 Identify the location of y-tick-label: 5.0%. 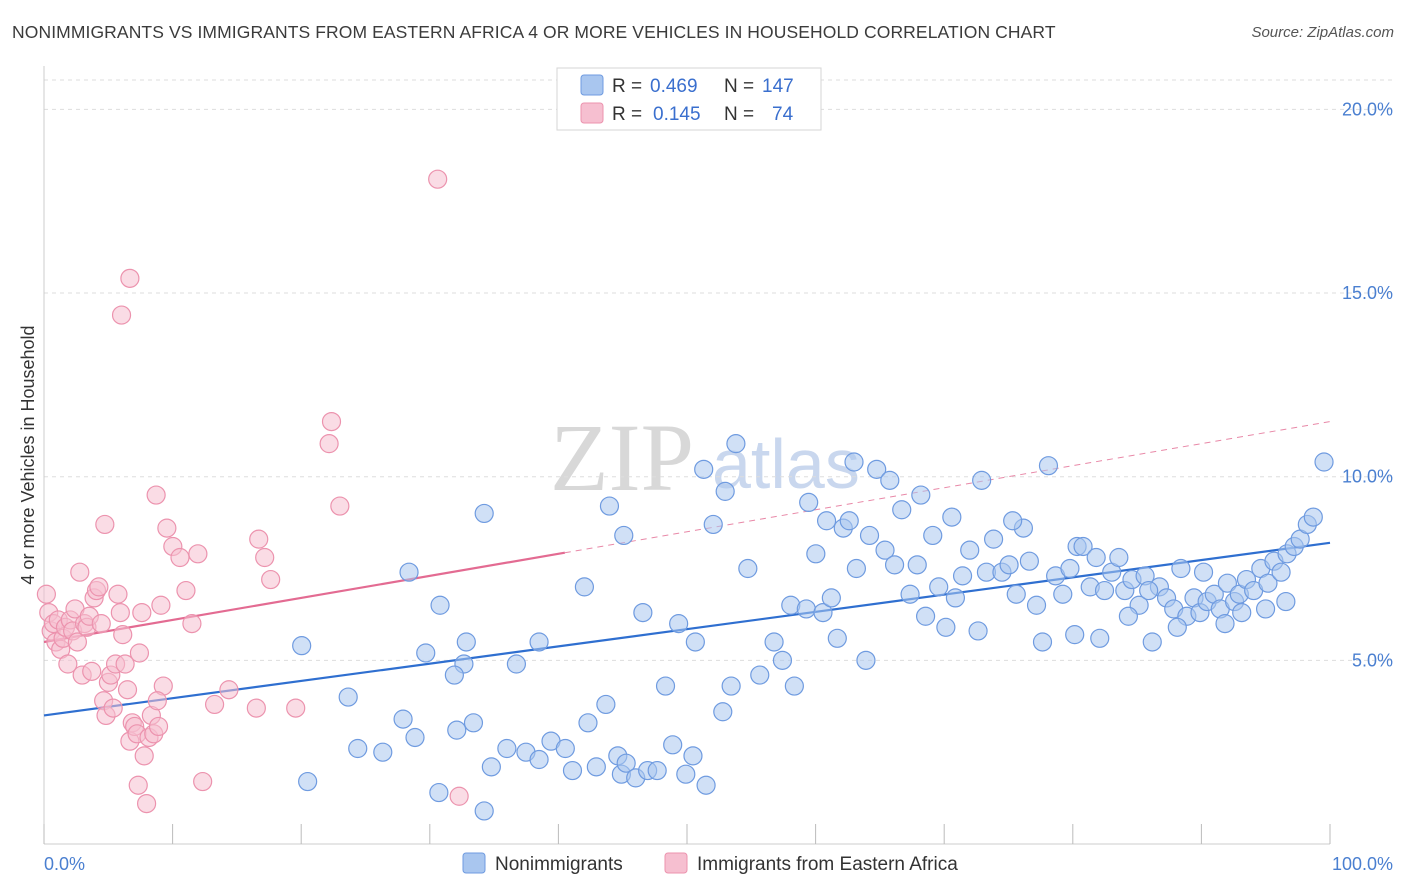
(1372, 660).